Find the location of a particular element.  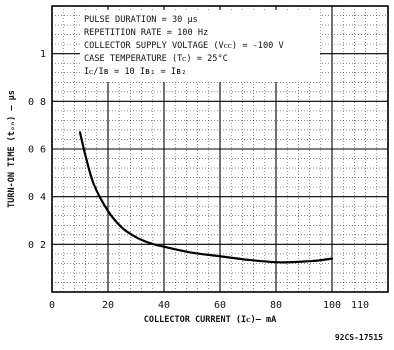

condition-line: COLLECTOR SUPPLY VOLTAGE (Vᴄᴄ) = -100 V is located at coordinates (184, 46).